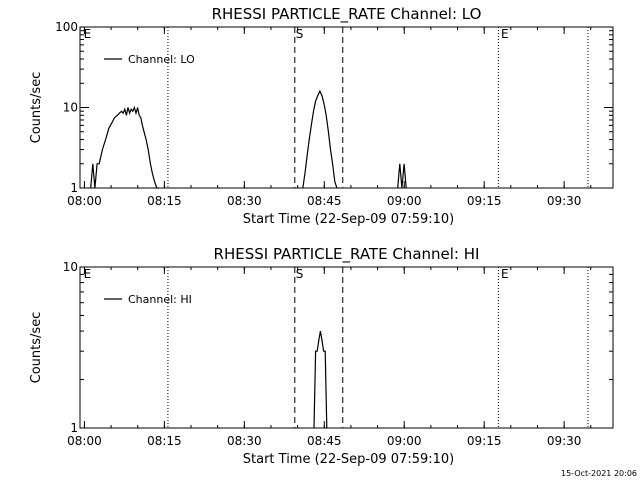 The height and width of the screenshot is (480, 640). I want to click on y-tick-label: 100, so click(66, 27).